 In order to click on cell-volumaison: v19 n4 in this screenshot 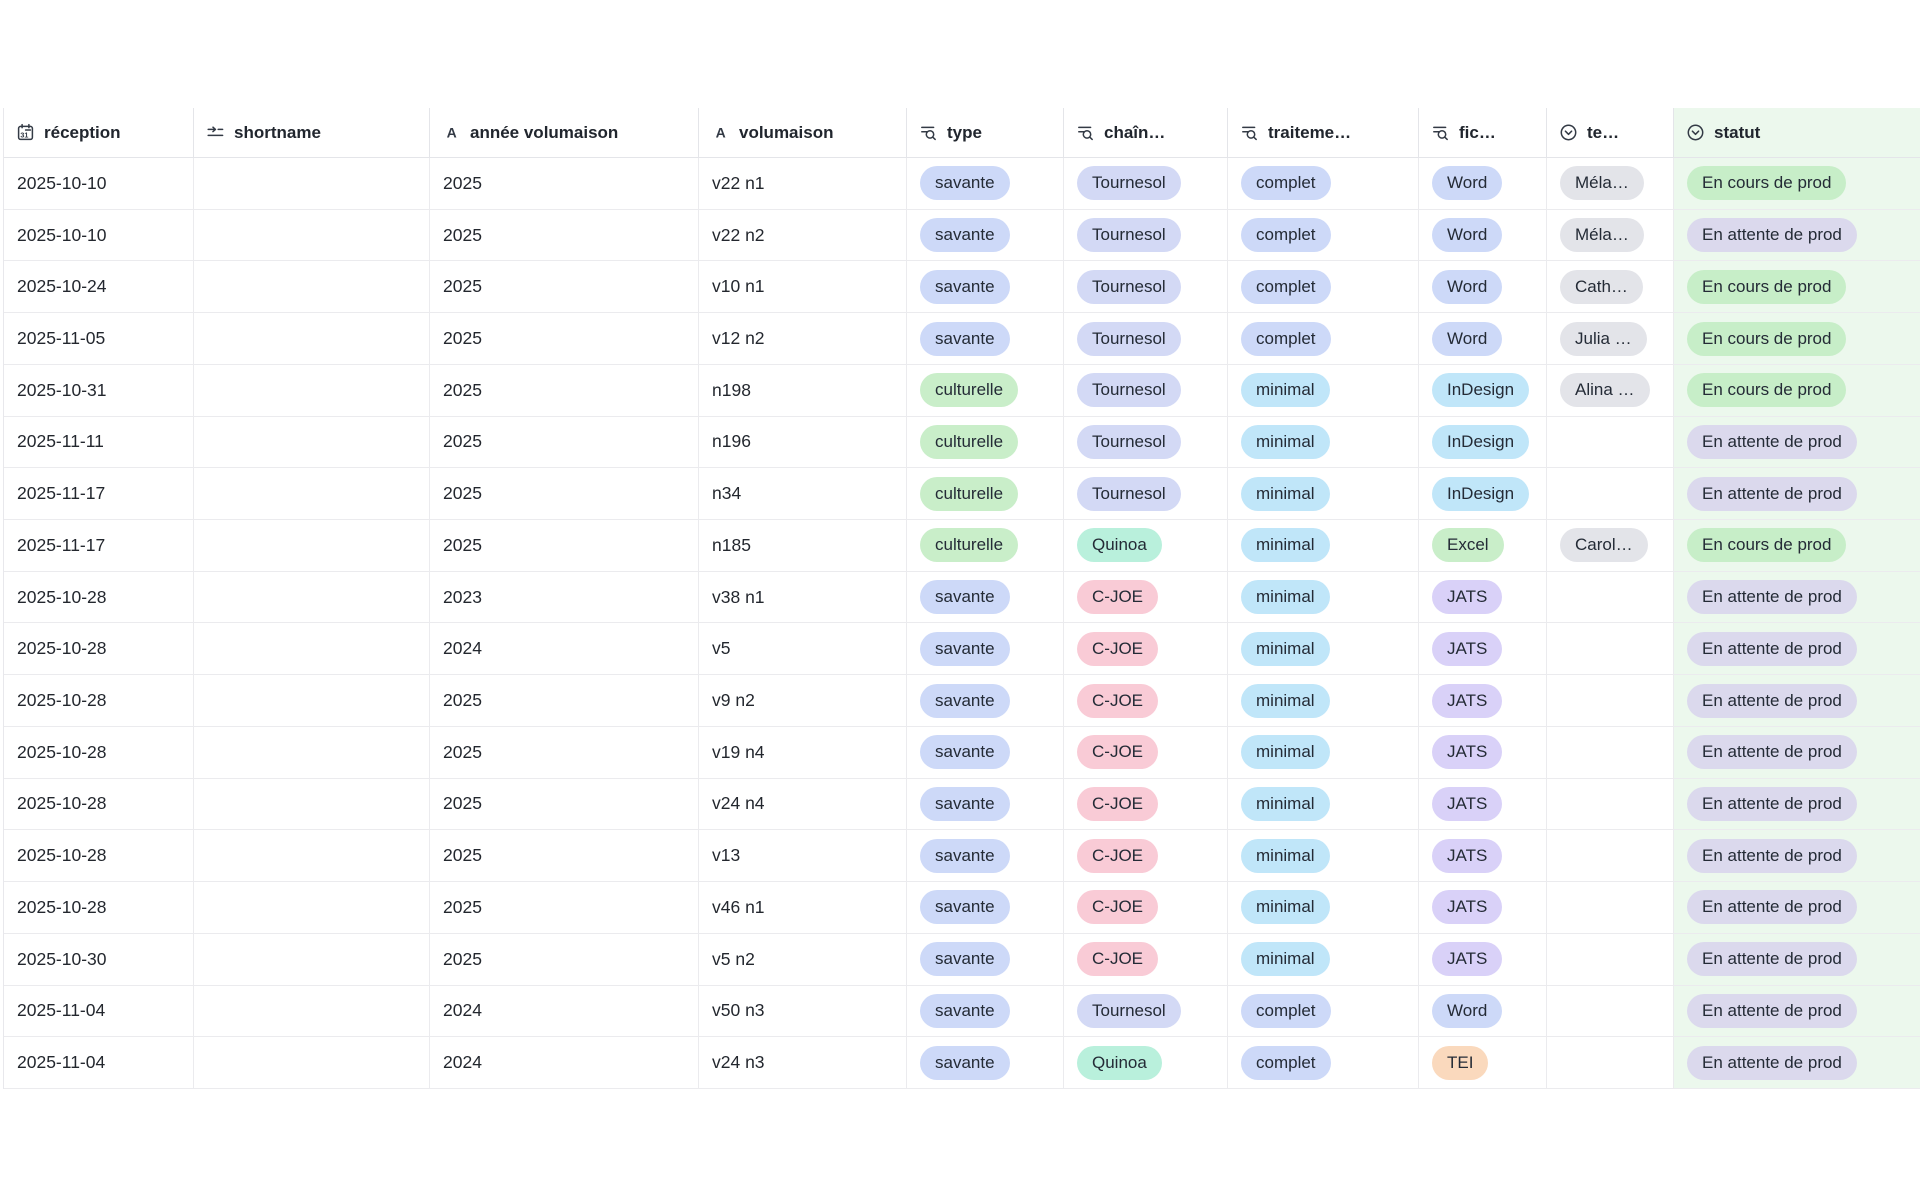, I will do `click(803, 752)`.